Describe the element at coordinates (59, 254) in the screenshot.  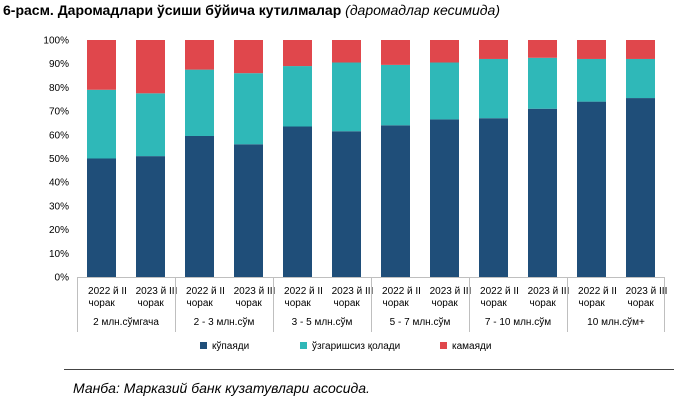
I see `y-tick-label: 10%` at that location.